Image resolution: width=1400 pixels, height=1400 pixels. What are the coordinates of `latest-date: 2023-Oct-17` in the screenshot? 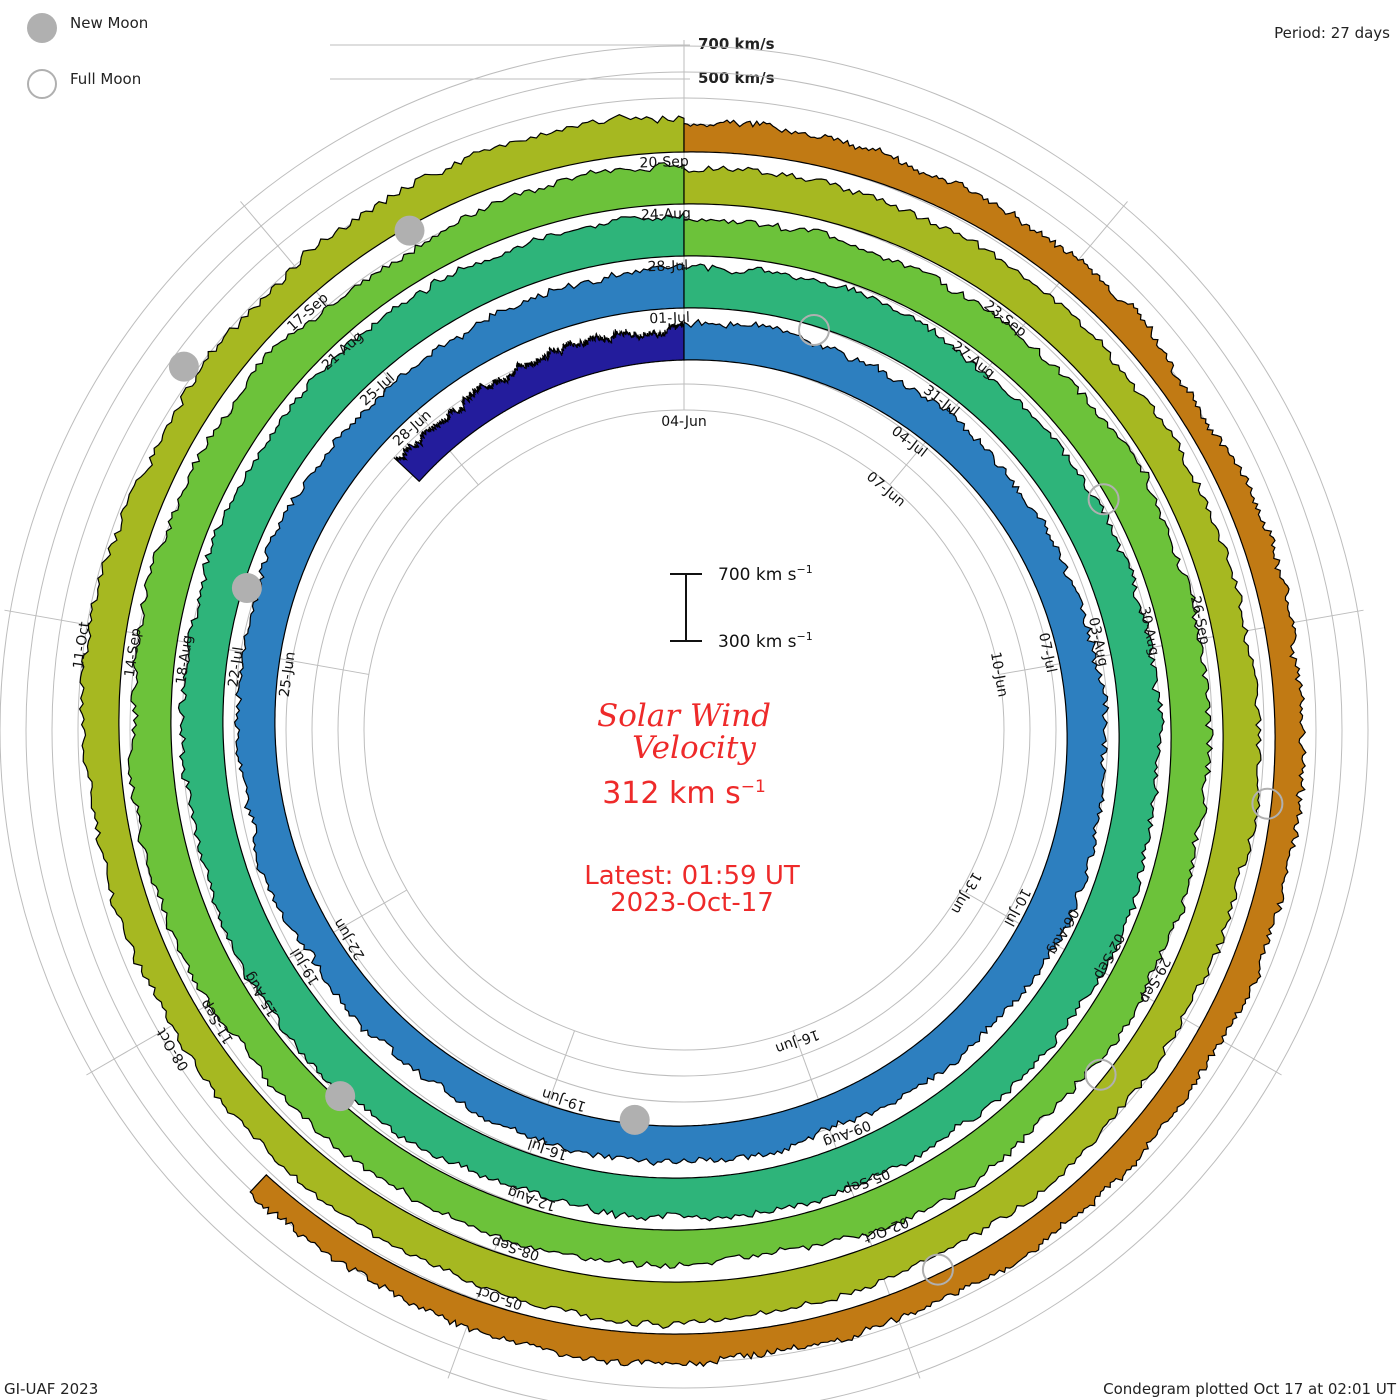 It's located at (692, 903).